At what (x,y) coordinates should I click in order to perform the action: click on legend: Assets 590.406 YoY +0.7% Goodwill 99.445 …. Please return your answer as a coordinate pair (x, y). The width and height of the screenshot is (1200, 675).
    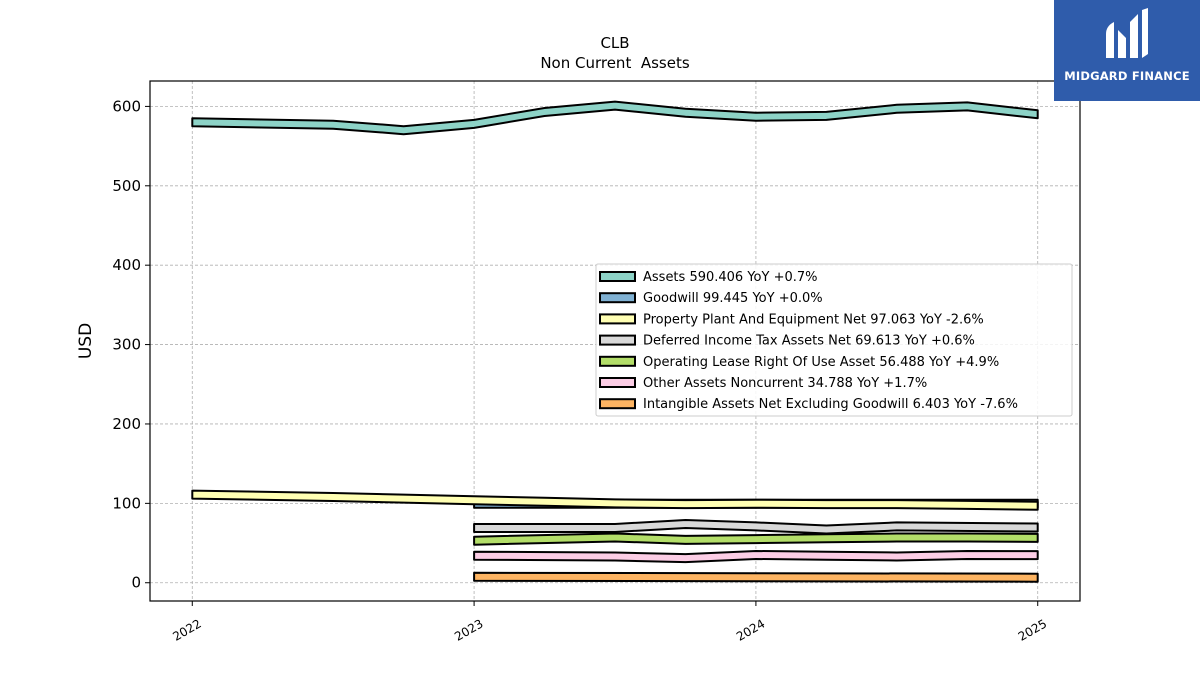
    Looking at the image, I should click on (834, 340).